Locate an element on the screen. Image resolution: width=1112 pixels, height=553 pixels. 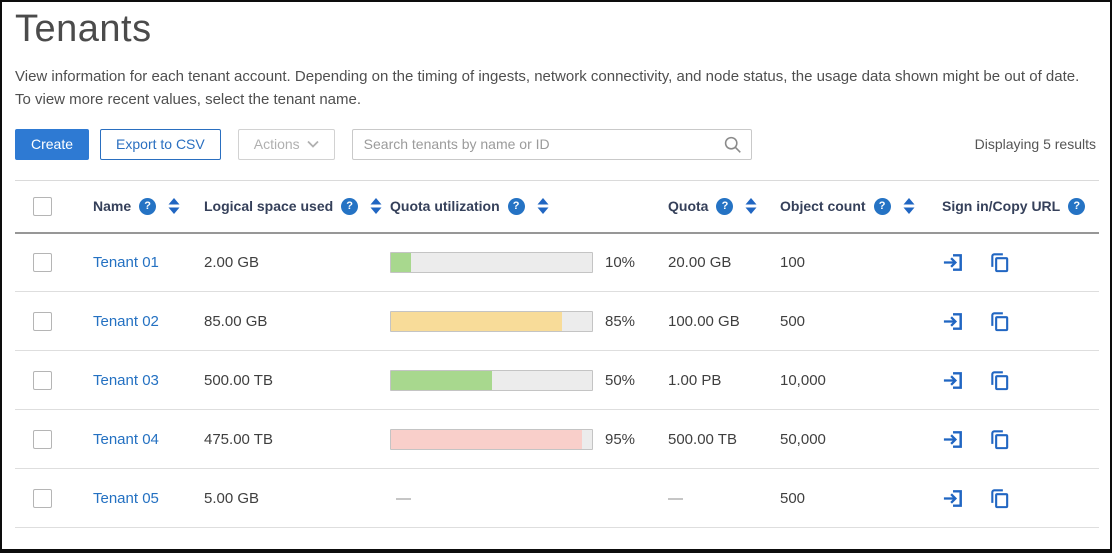
logical-space-value: 2.00 GB is located at coordinates (232, 262).